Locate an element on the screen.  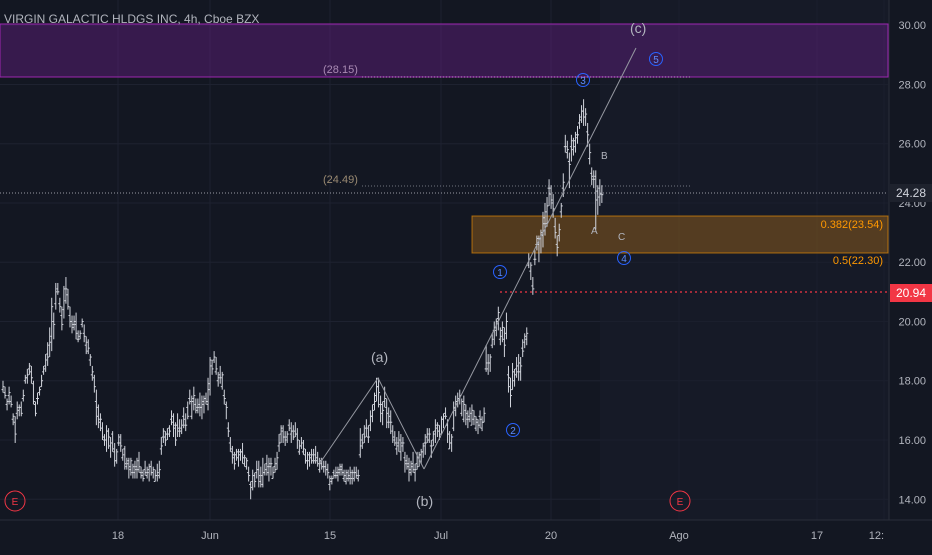
wave-2-marker: 2 is located at coordinates (513, 430).